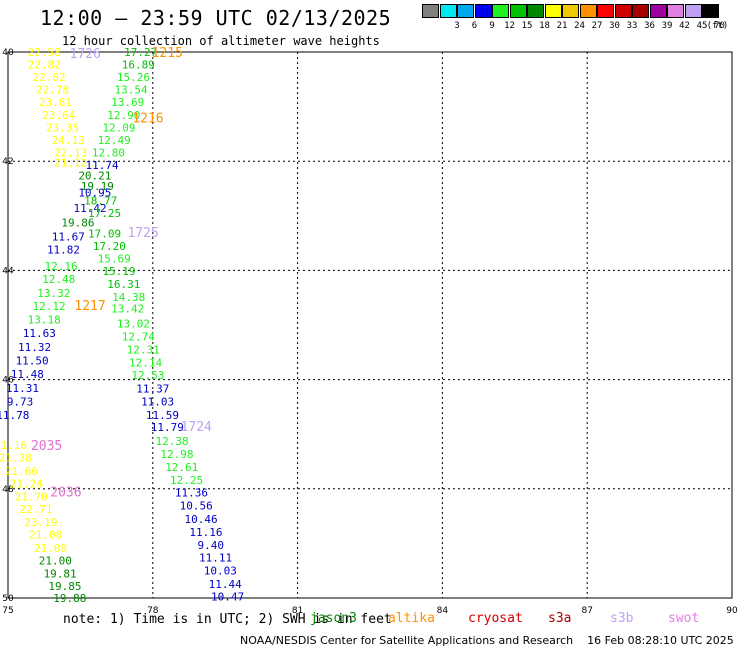 This screenshot has width=740, height=650. What do you see at coordinates (560, 618) in the screenshot?
I see `mission-label-s3a: s3a` at bounding box center [560, 618].